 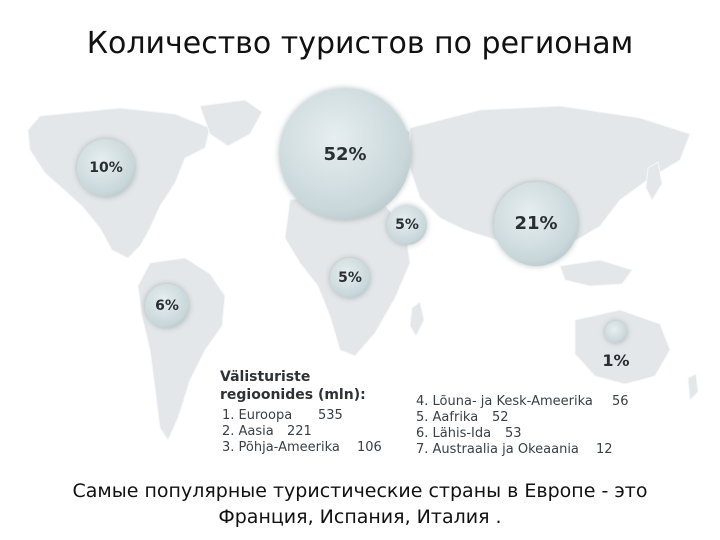 What do you see at coordinates (513, 433) in the screenshot?
I see `legend-item-value: 53` at bounding box center [513, 433].